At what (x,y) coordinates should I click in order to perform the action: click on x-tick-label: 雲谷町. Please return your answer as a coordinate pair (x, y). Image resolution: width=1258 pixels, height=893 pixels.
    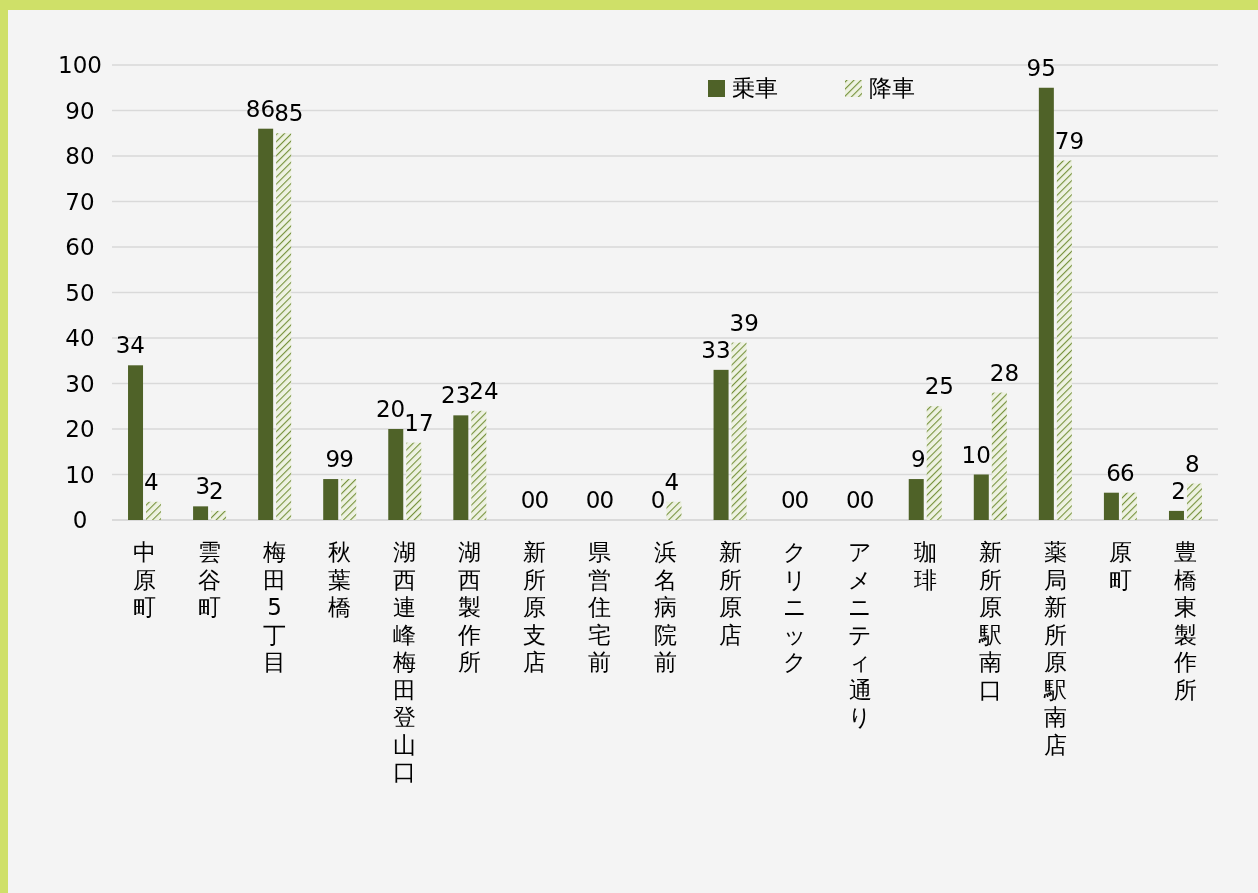
    Looking at the image, I should click on (210, 579).